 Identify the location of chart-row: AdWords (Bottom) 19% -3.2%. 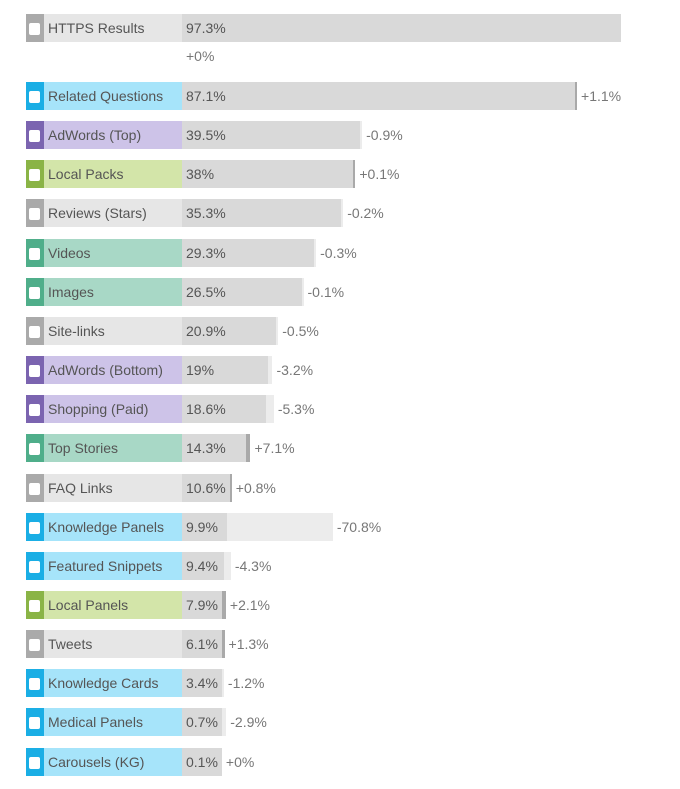
(346, 370).